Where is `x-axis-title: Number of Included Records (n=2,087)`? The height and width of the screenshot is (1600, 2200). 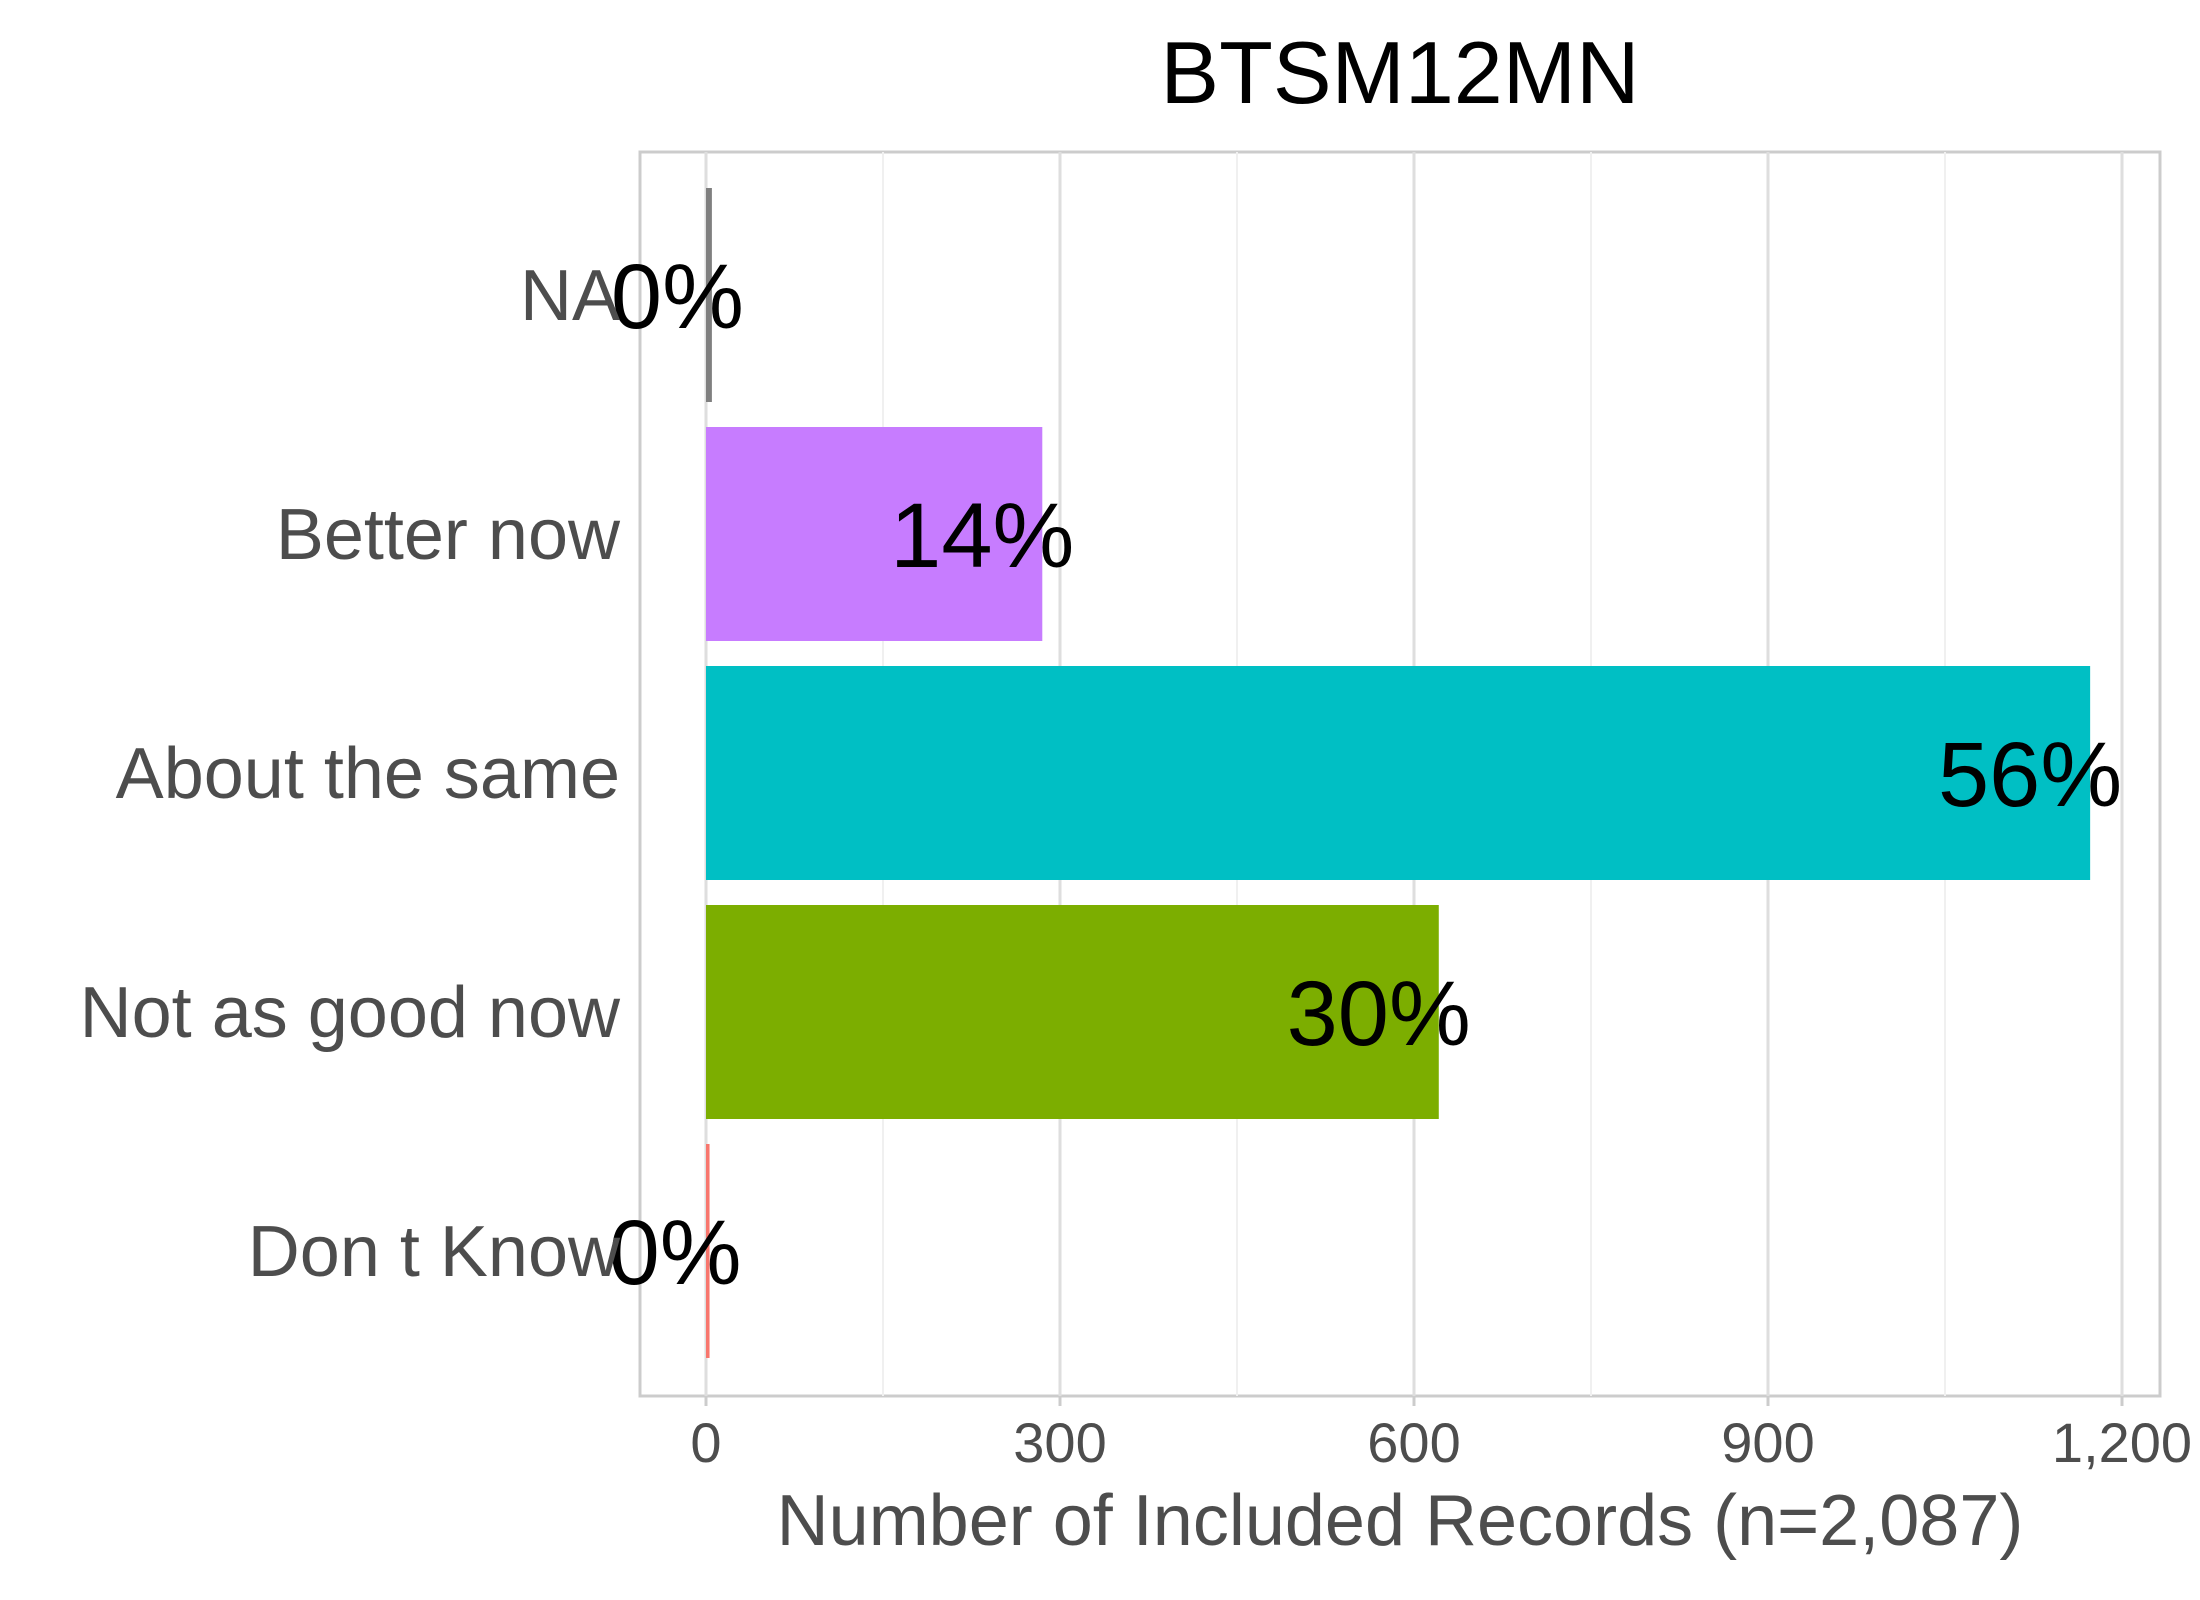 x-axis-title: Number of Included Records (n=2,087) is located at coordinates (1400, 1521).